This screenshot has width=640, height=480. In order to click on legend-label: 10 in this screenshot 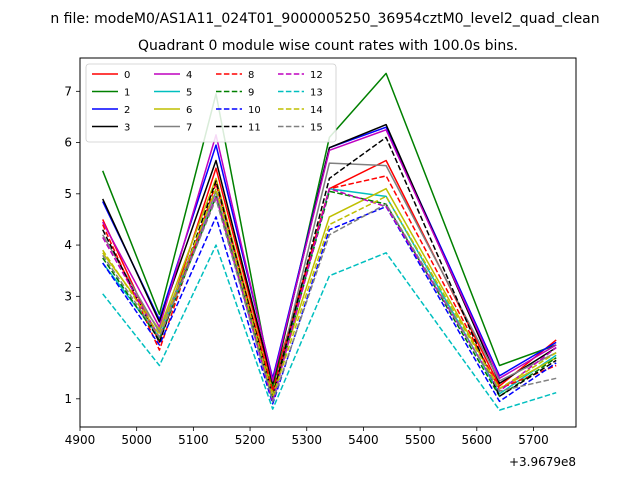, I will do `click(254, 110)`.